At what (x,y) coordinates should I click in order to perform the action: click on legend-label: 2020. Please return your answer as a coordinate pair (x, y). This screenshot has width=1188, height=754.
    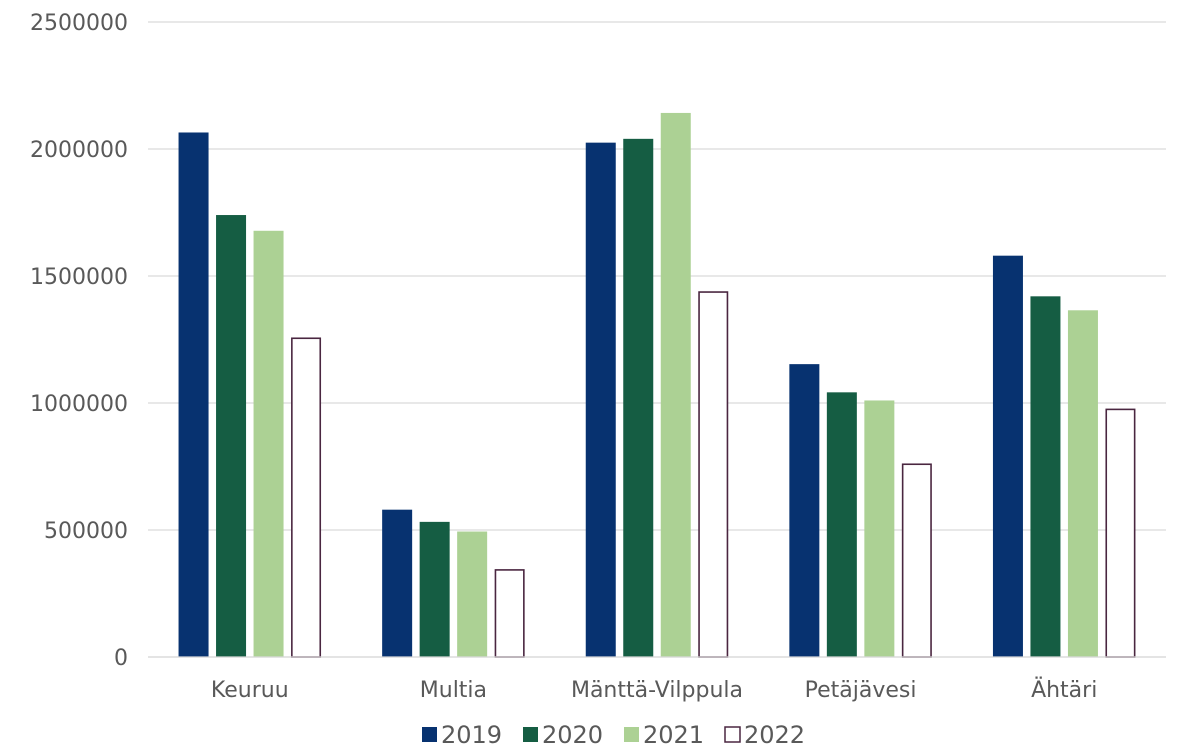
    Looking at the image, I should click on (572, 735).